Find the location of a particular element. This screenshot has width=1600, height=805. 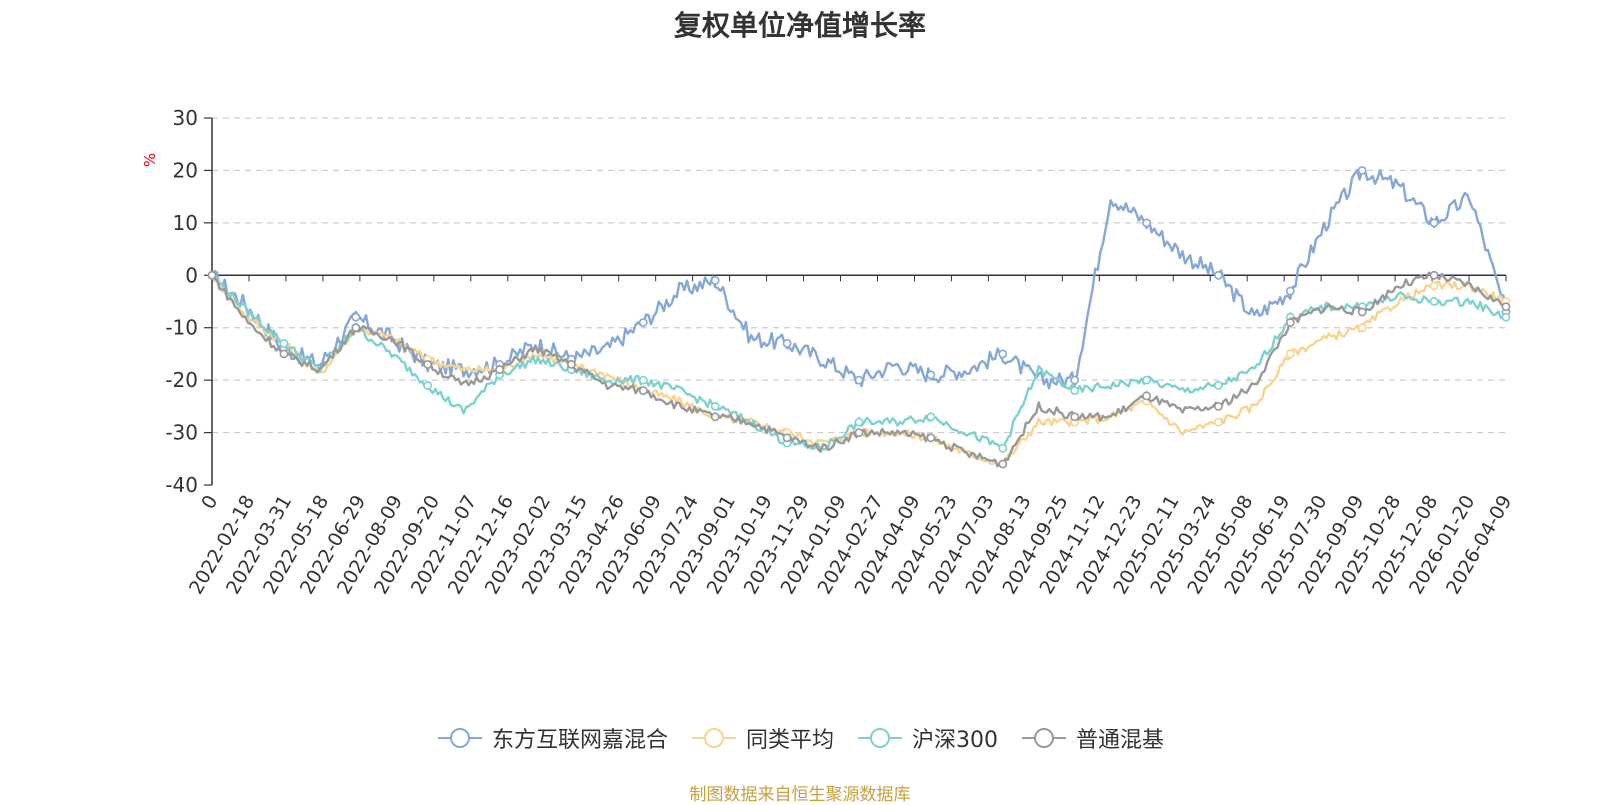

legend-label: 普通混基 is located at coordinates (1120, 740).